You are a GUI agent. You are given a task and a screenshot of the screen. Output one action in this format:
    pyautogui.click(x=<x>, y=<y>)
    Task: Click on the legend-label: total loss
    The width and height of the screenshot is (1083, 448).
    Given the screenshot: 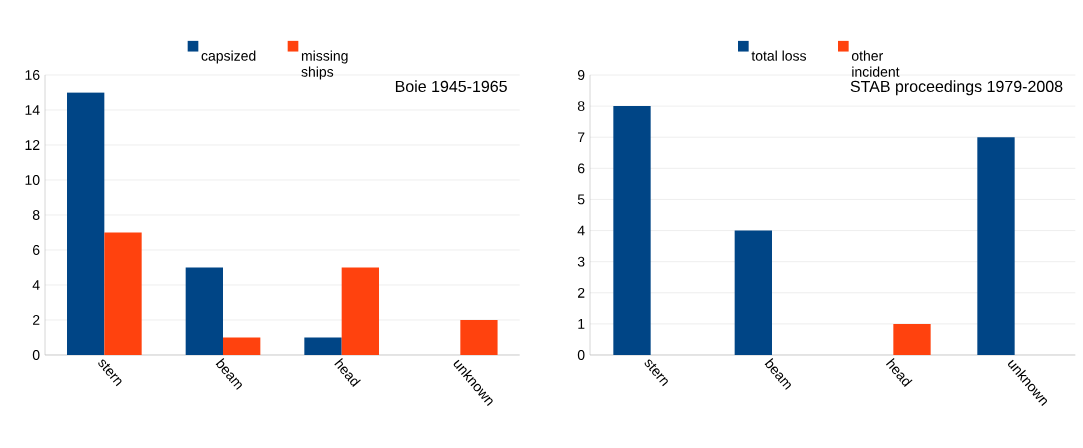 What is the action you would take?
    pyautogui.click(x=779, y=55)
    